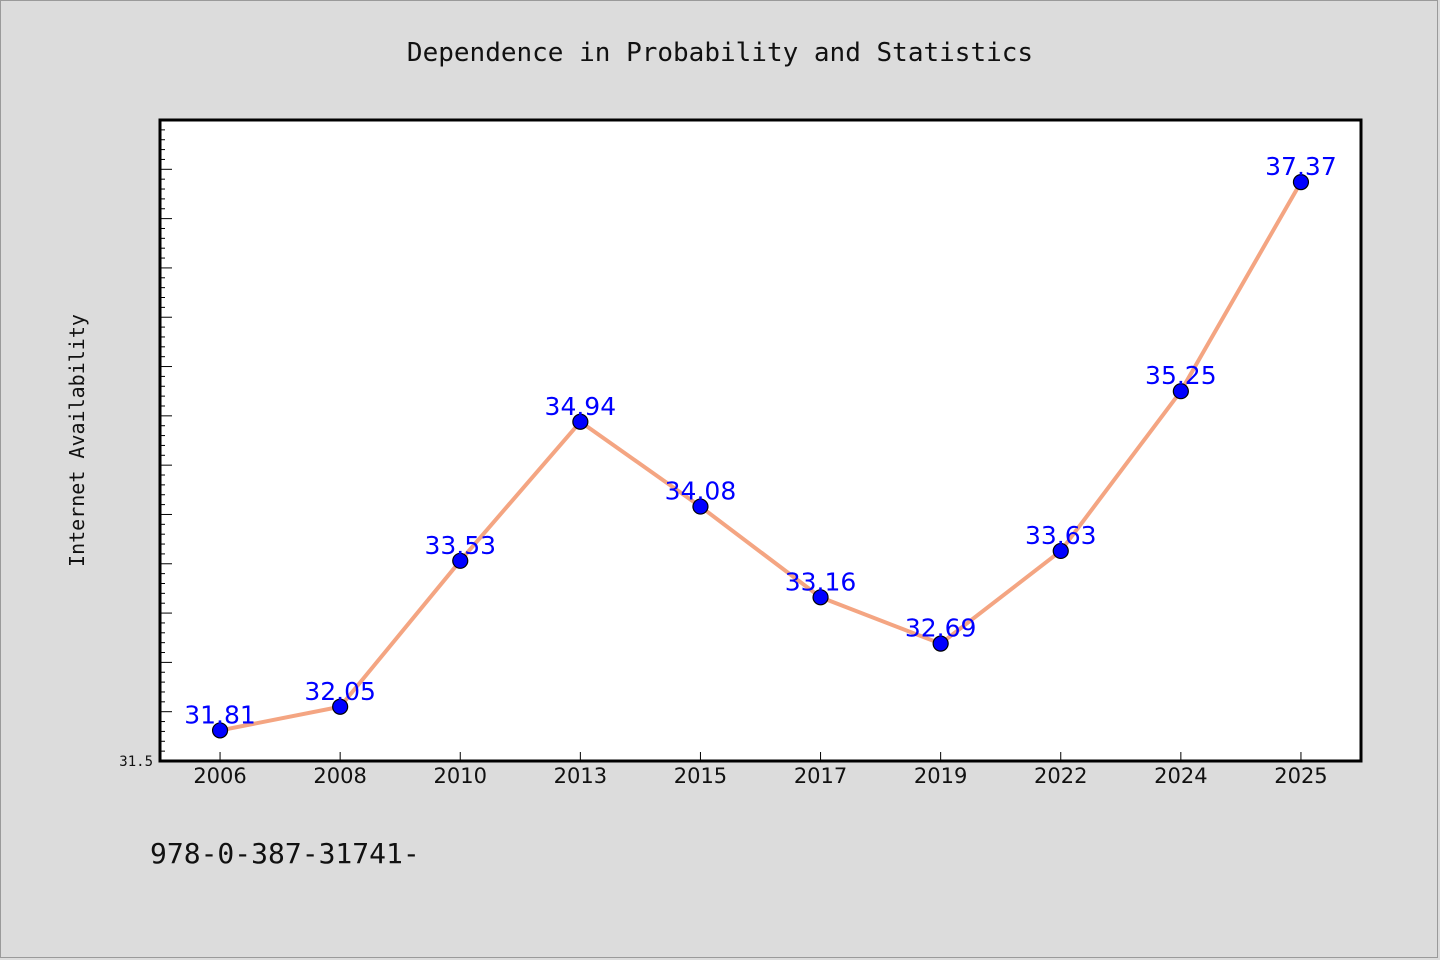 Image resolution: width=1440 pixels, height=960 pixels. What do you see at coordinates (581, 406) in the screenshot?
I see `data-label: 34.94` at bounding box center [581, 406].